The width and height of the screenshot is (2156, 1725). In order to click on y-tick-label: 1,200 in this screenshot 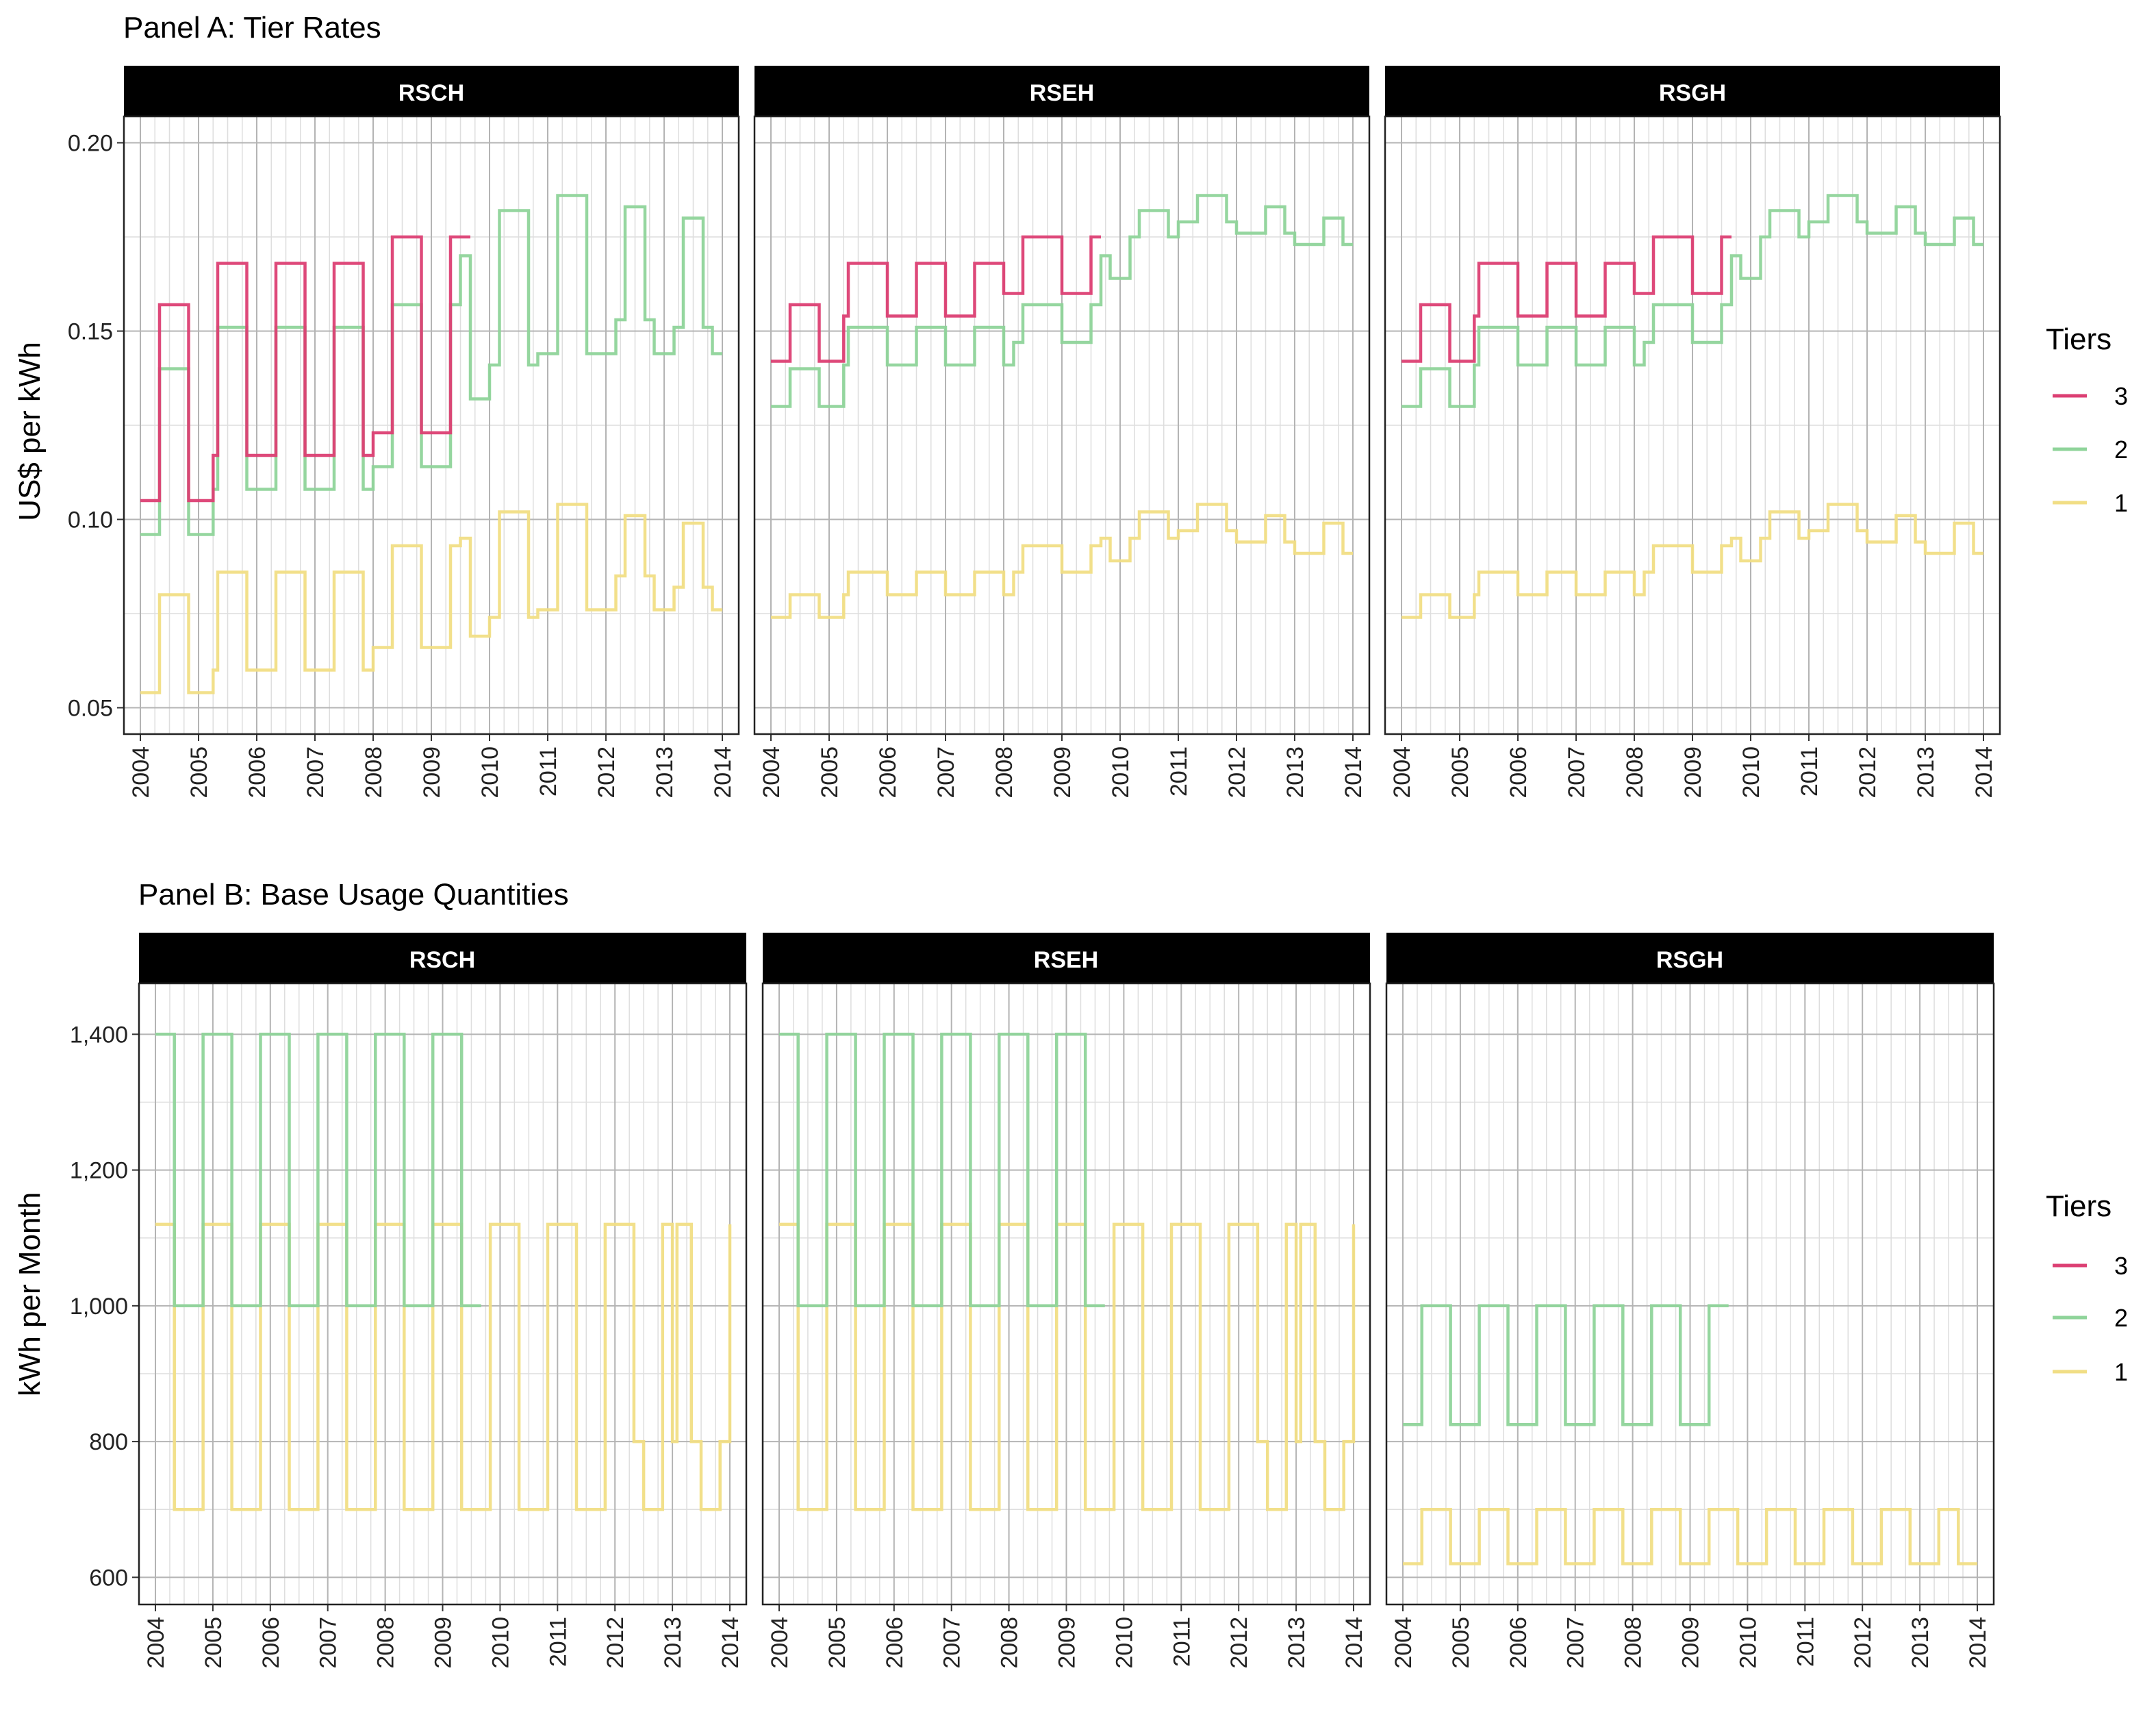, I will do `click(99, 1171)`.